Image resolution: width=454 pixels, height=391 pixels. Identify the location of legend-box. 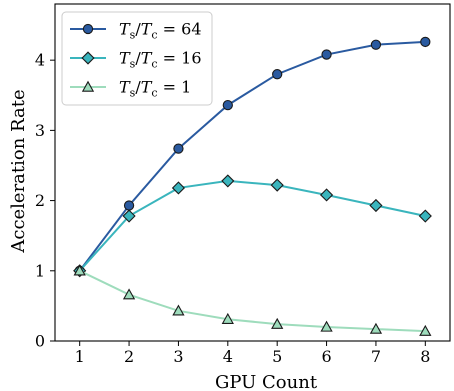
(137, 58).